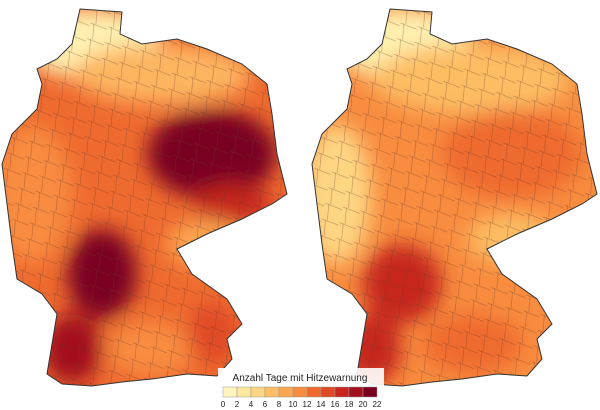 The width and height of the screenshot is (600, 410). Describe the element at coordinates (363, 404) in the screenshot. I see `legend-tick-label: 20` at that location.